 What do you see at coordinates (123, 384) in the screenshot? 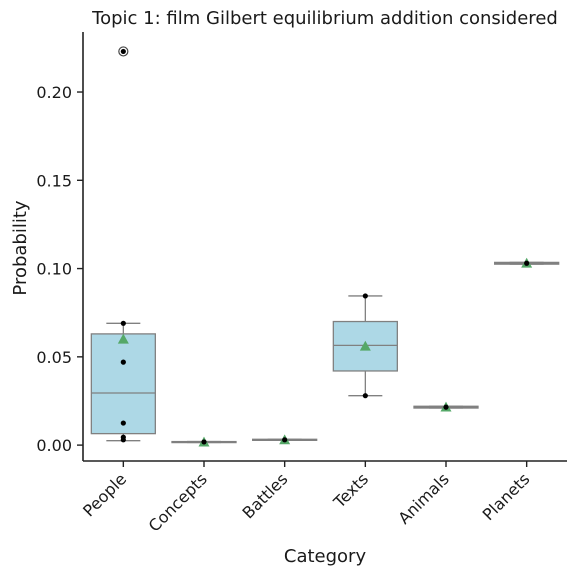
I see `box-iqr` at bounding box center [123, 384].